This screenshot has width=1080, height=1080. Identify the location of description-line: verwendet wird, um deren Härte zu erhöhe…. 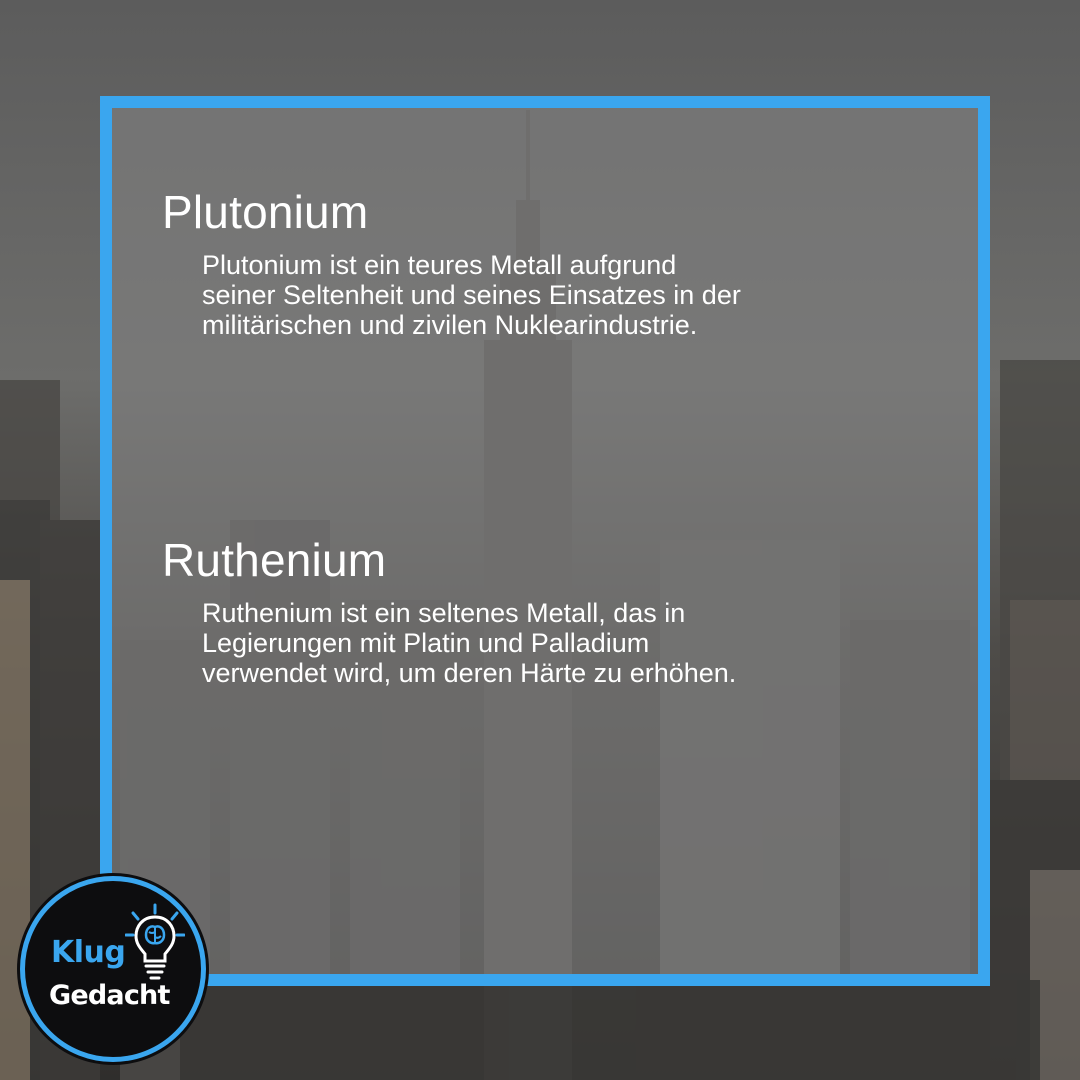
(469, 673).